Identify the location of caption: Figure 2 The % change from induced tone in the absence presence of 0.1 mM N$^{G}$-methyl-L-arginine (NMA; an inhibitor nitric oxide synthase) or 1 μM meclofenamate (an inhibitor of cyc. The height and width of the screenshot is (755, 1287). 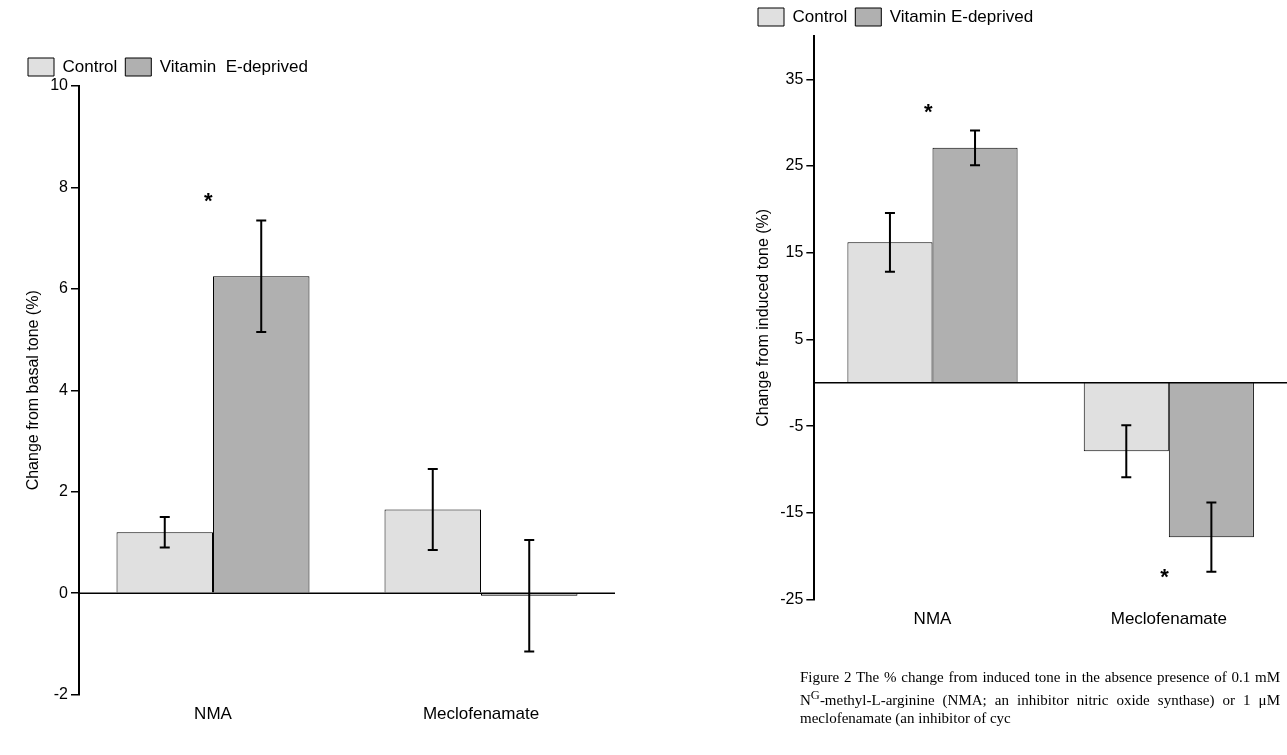
(1040, 697).